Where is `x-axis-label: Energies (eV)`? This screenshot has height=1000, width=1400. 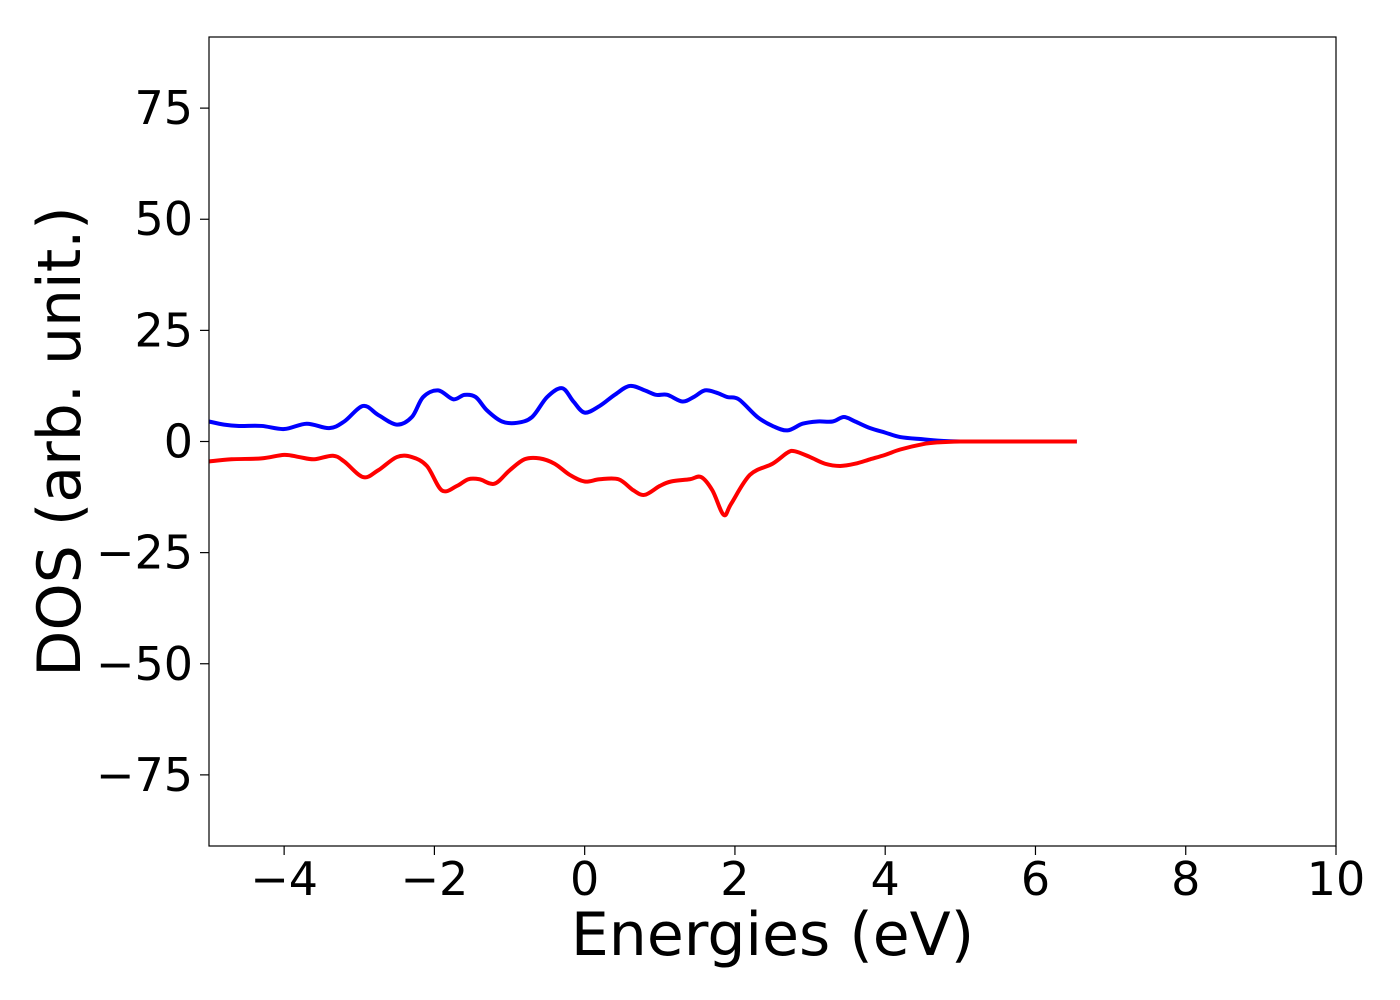
x-axis-label: Energies (eV) is located at coordinates (772, 935).